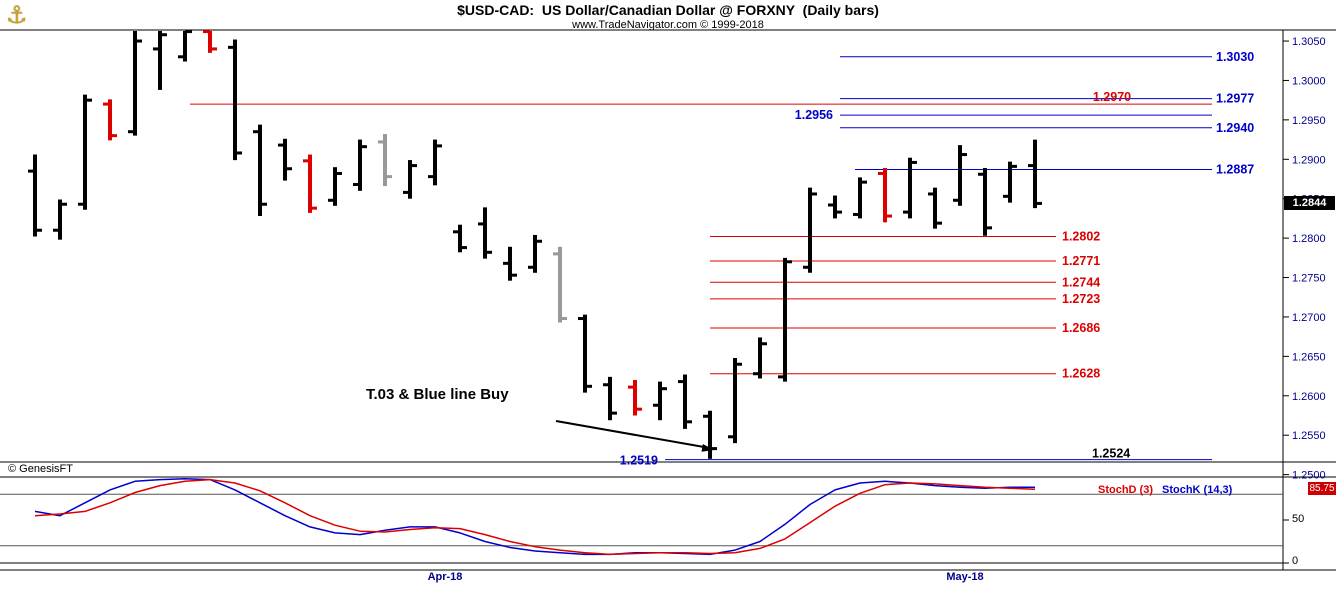 Image resolution: width=1336 pixels, height=591 pixels. Describe the element at coordinates (630, 434) in the screenshot. I see `annotation-arrow` at that location.